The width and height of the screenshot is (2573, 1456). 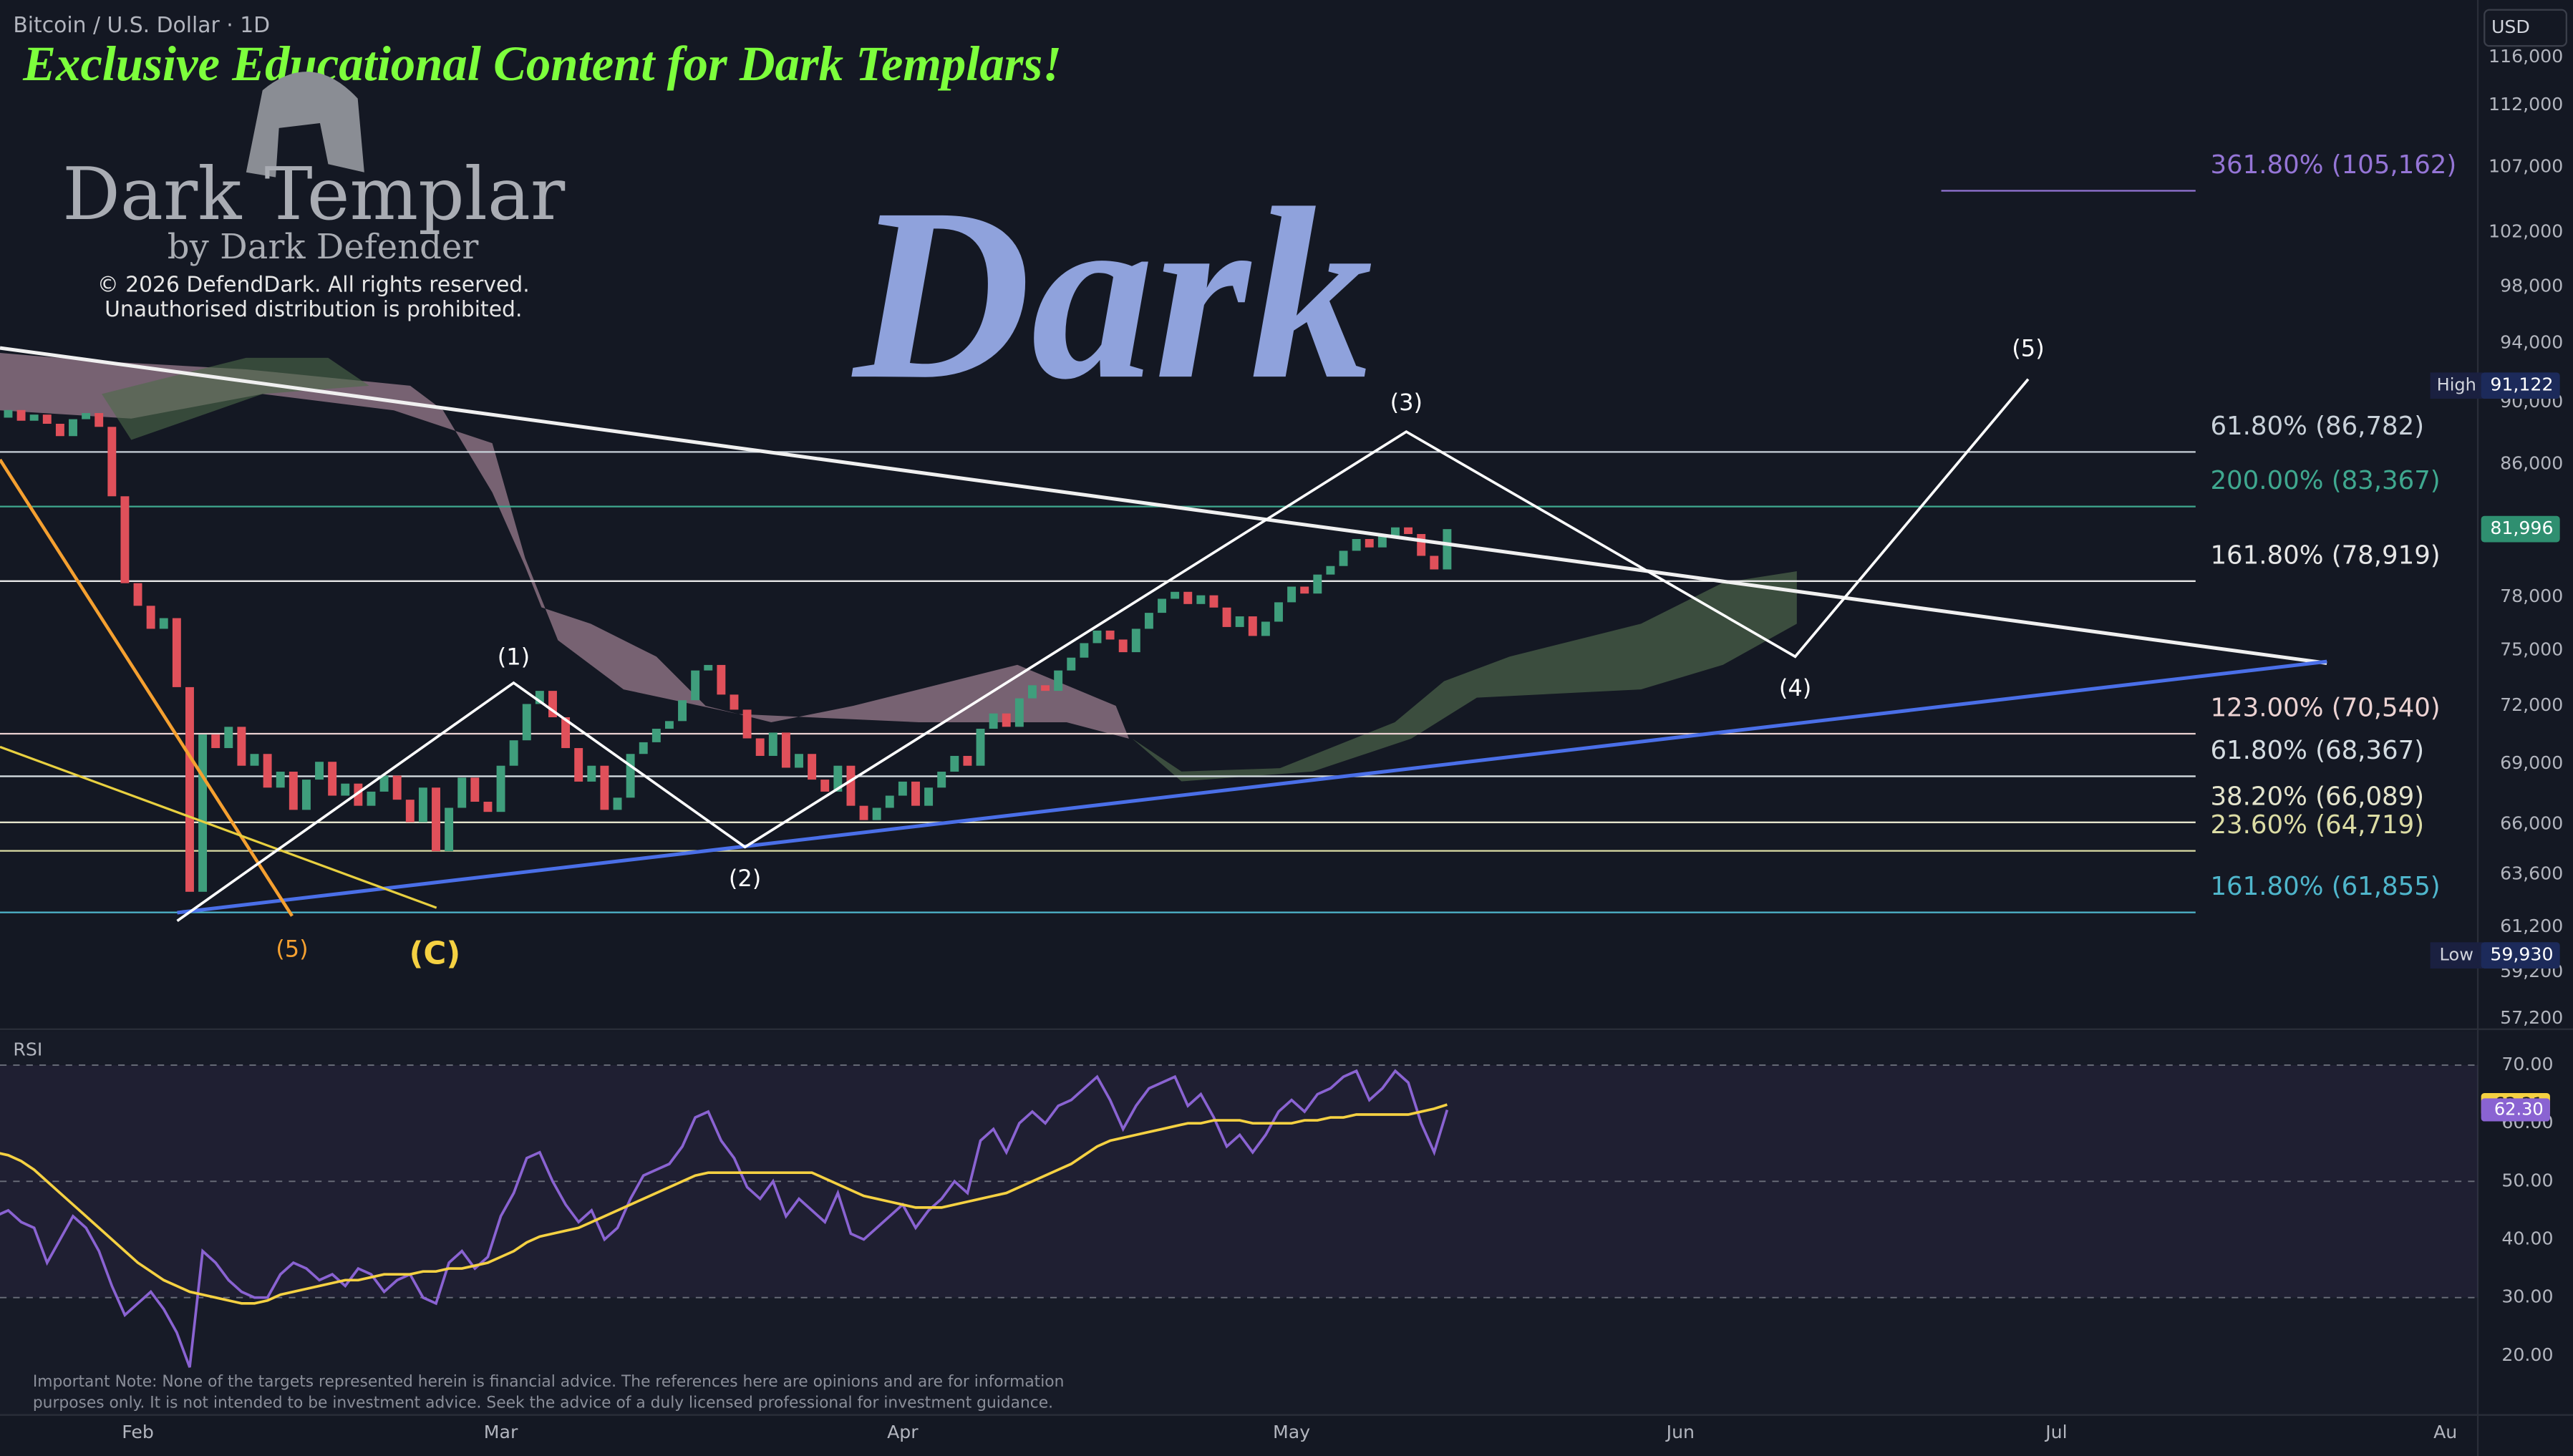 I want to click on extreme-tag-bg, so click(x=2456, y=955).